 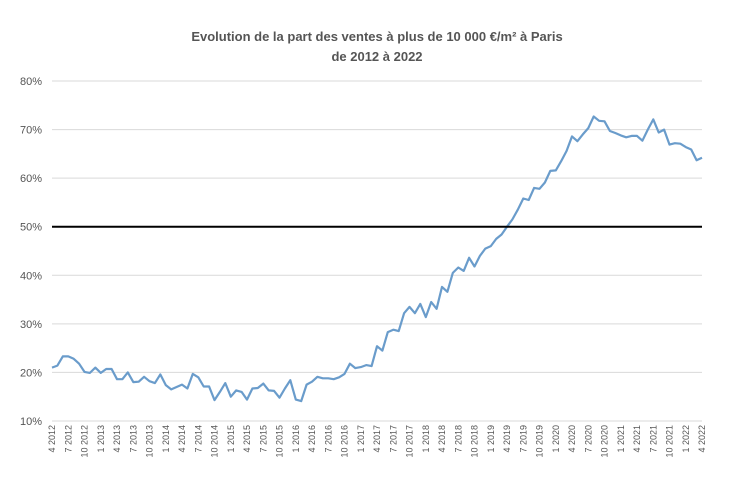 I want to click on x-tick-label: 4 2022, so click(x=702, y=439).